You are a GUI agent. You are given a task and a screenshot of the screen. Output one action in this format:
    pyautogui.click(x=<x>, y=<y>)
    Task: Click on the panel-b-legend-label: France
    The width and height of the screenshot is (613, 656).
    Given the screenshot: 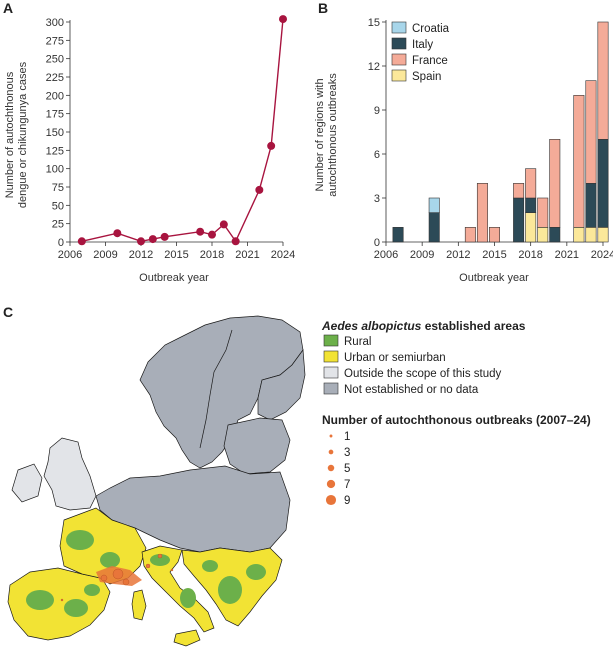 What is the action you would take?
    pyautogui.click(x=430, y=61)
    